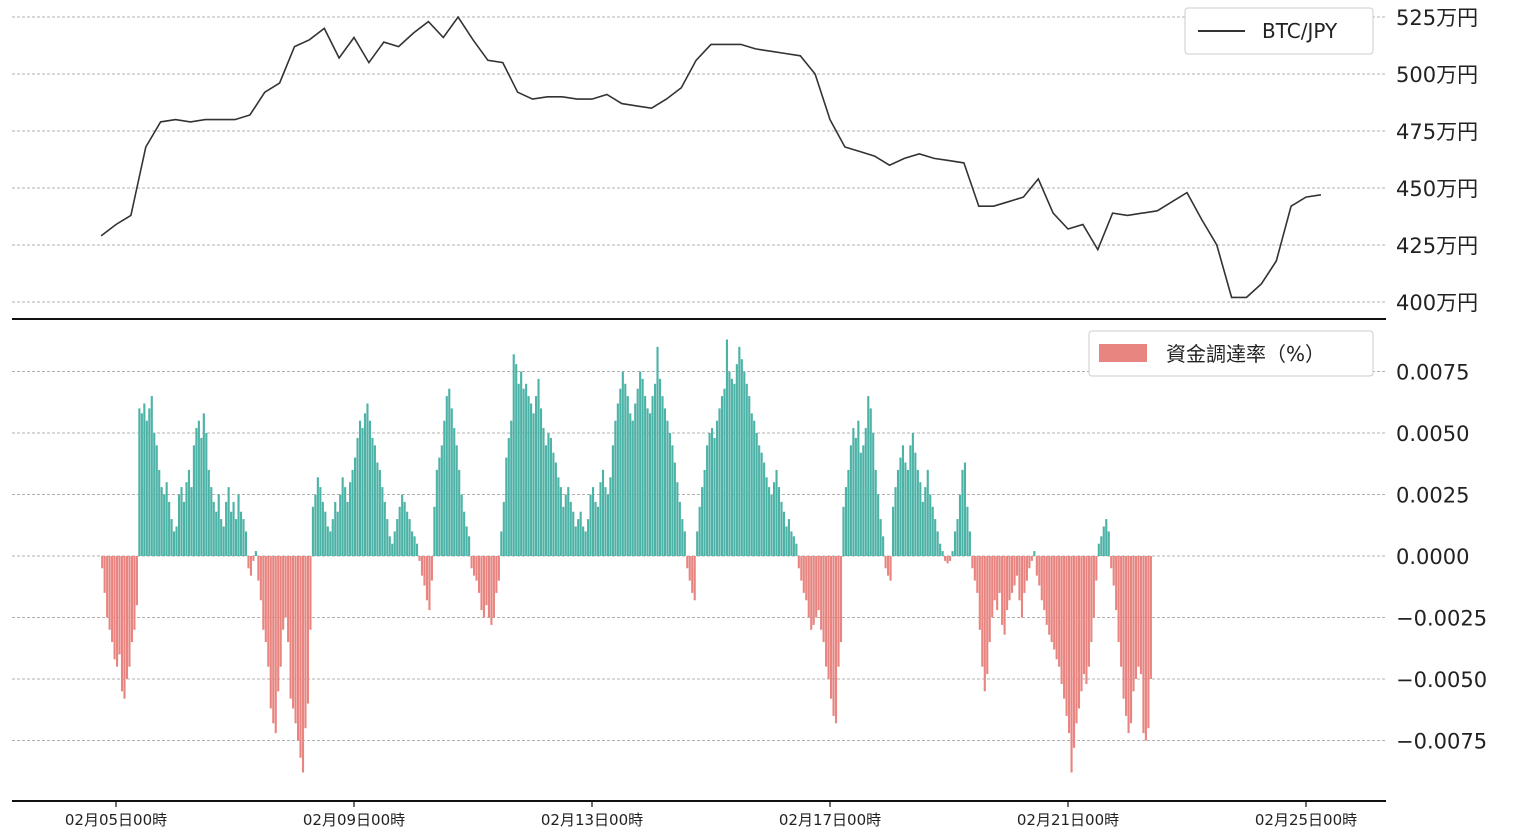 The width and height of the screenshot is (1518, 836). What do you see at coordinates (354, 820) in the screenshot?
I see `x-tick-label: 02月09日00時` at bounding box center [354, 820].